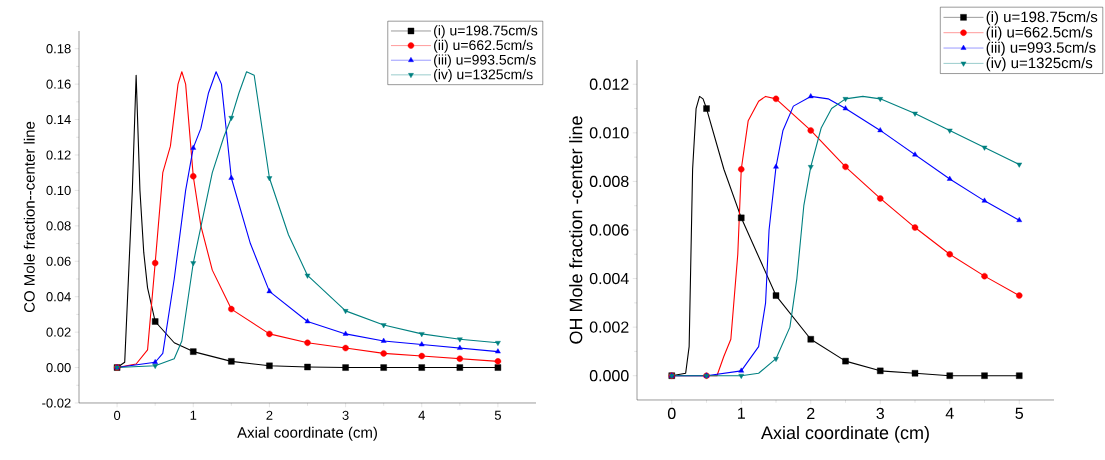 This screenshot has height=460, width=1105. What do you see at coordinates (58, 155) in the screenshot?
I see `y-tick-label: 0.12` at bounding box center [58, 155].